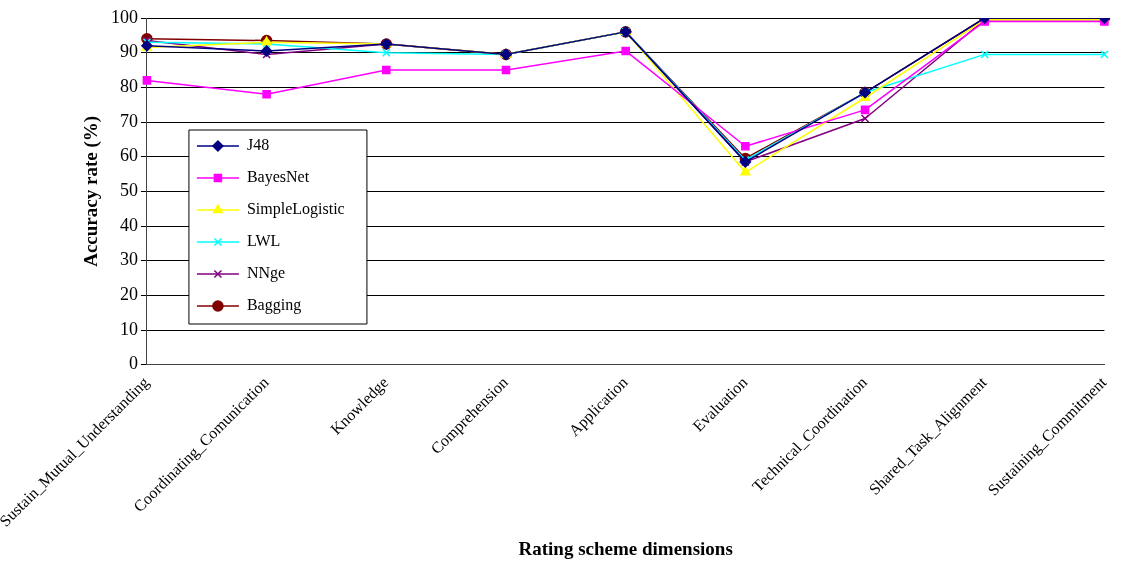 This screenshot has height=569, width=1121. What do you see at coordinates (128, 328) in the screenshot?
I see `y-tick-label: 10` at bounding box center [128, 328].